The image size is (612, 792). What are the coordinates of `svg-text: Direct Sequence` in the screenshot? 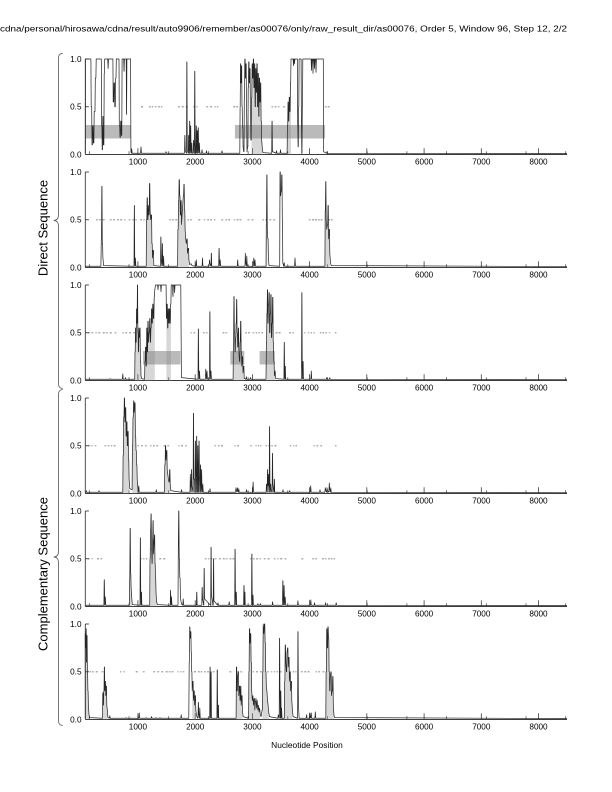 It's located at (43, 228).